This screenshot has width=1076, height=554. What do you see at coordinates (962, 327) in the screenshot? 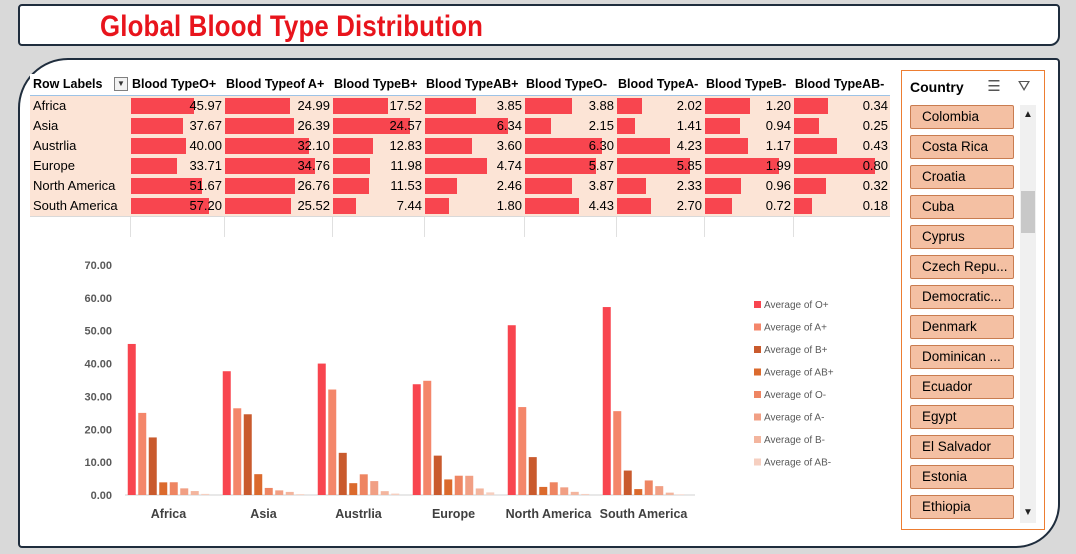
I see `slicer-item: Denmark` at bounding box center [962, 327].